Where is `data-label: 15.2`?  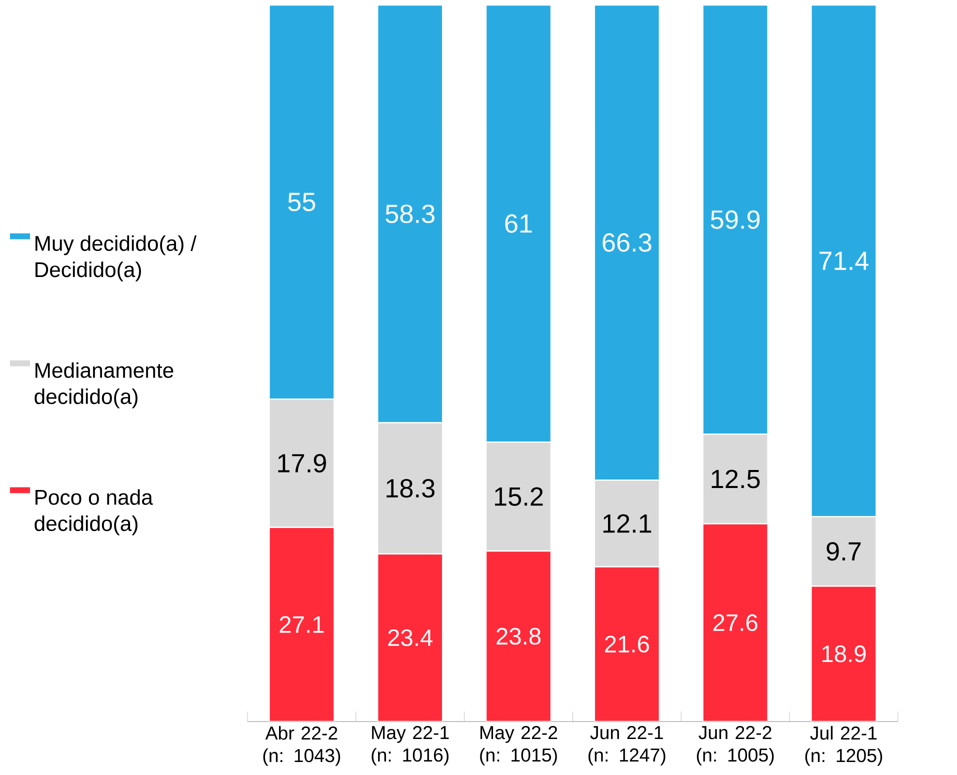
data-label: 15.2 is located at coordinates (519, 496).